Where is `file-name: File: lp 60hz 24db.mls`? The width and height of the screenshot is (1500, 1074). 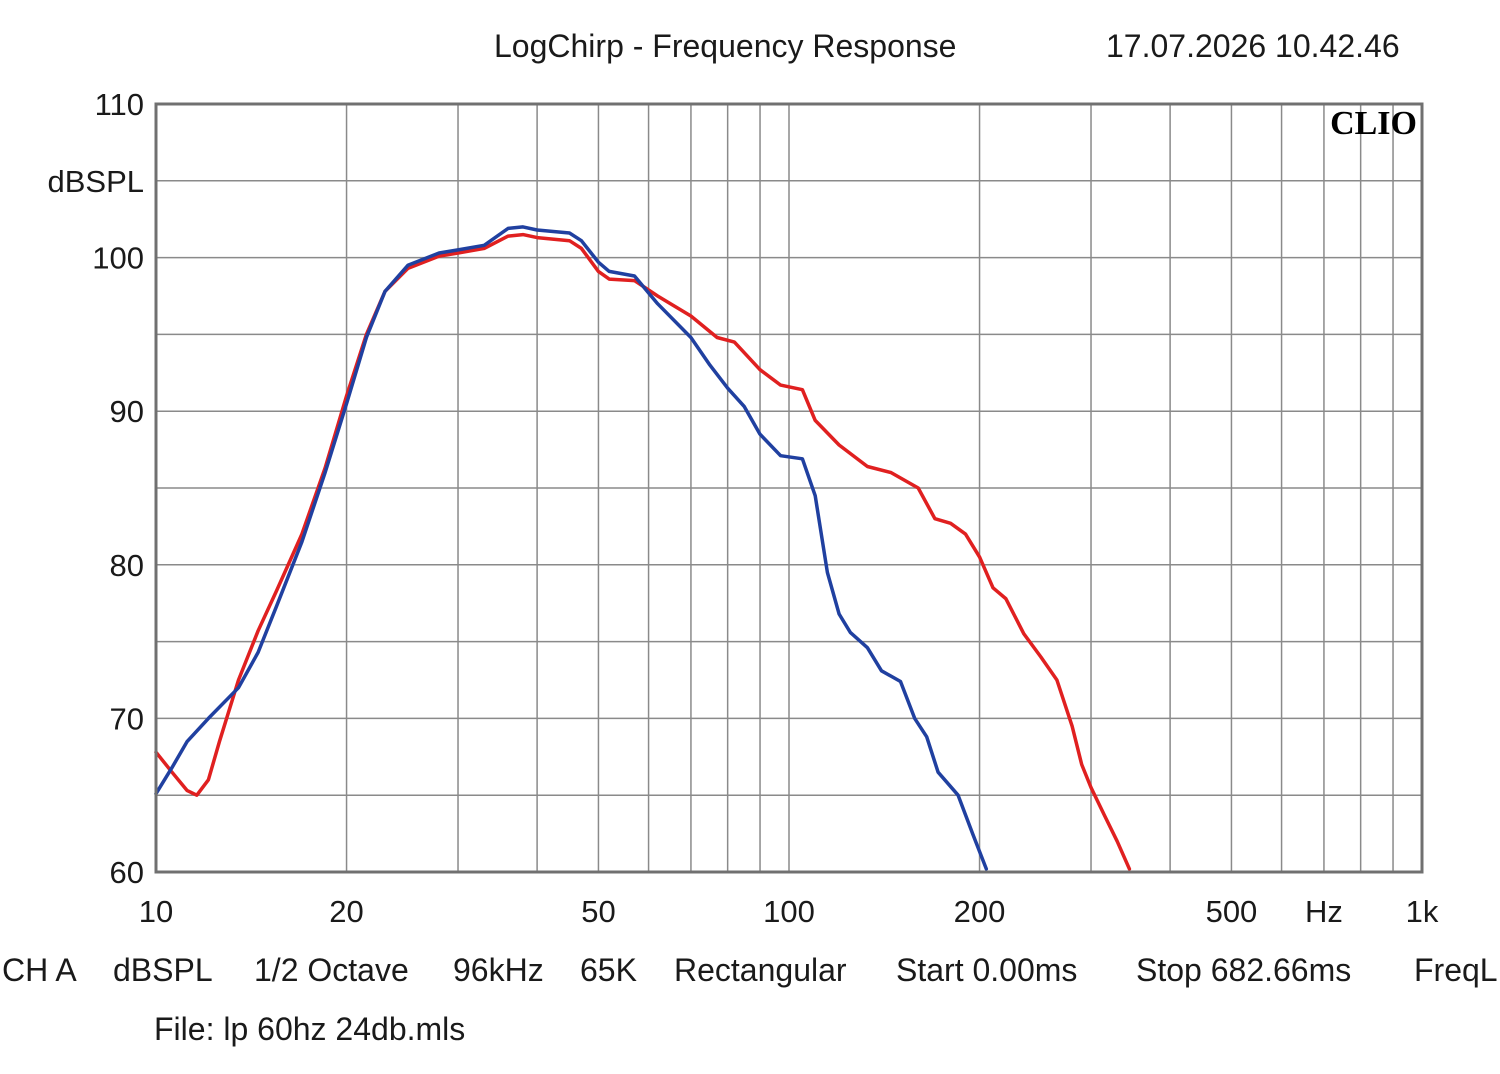 file-name: File: lp 60hz 24db.mls is located at coordinates (310, 1029).